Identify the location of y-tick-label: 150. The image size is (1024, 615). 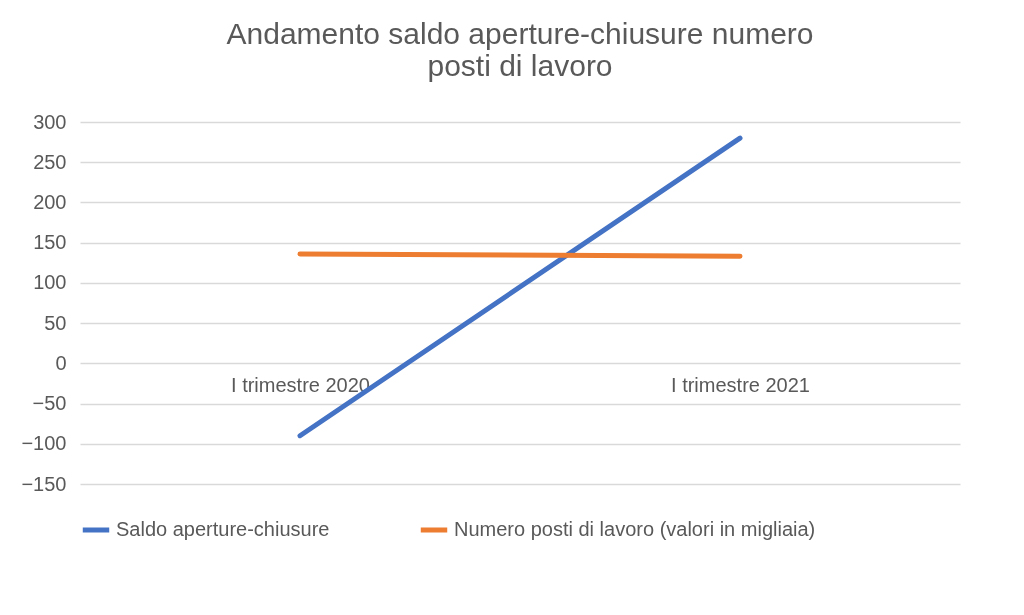
(50, 242).